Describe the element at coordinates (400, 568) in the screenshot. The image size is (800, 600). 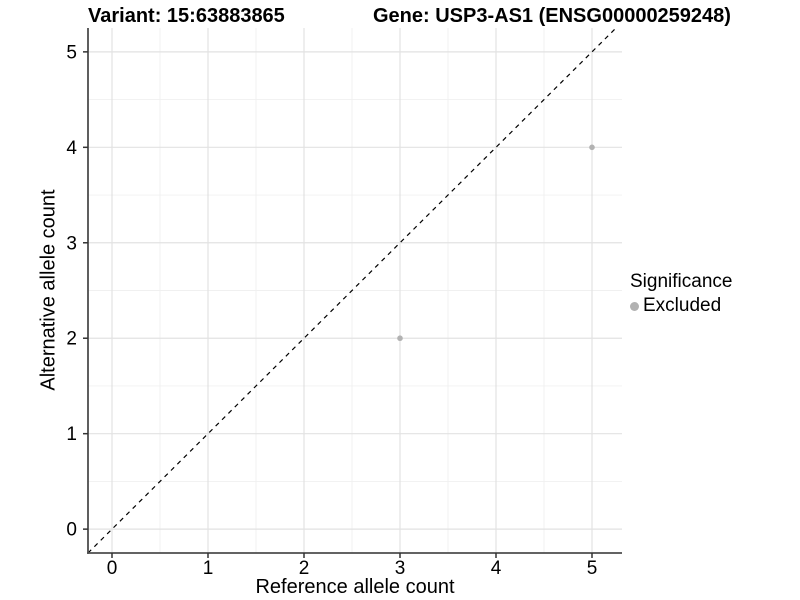
I see `x-tick-label: 3` at that location.